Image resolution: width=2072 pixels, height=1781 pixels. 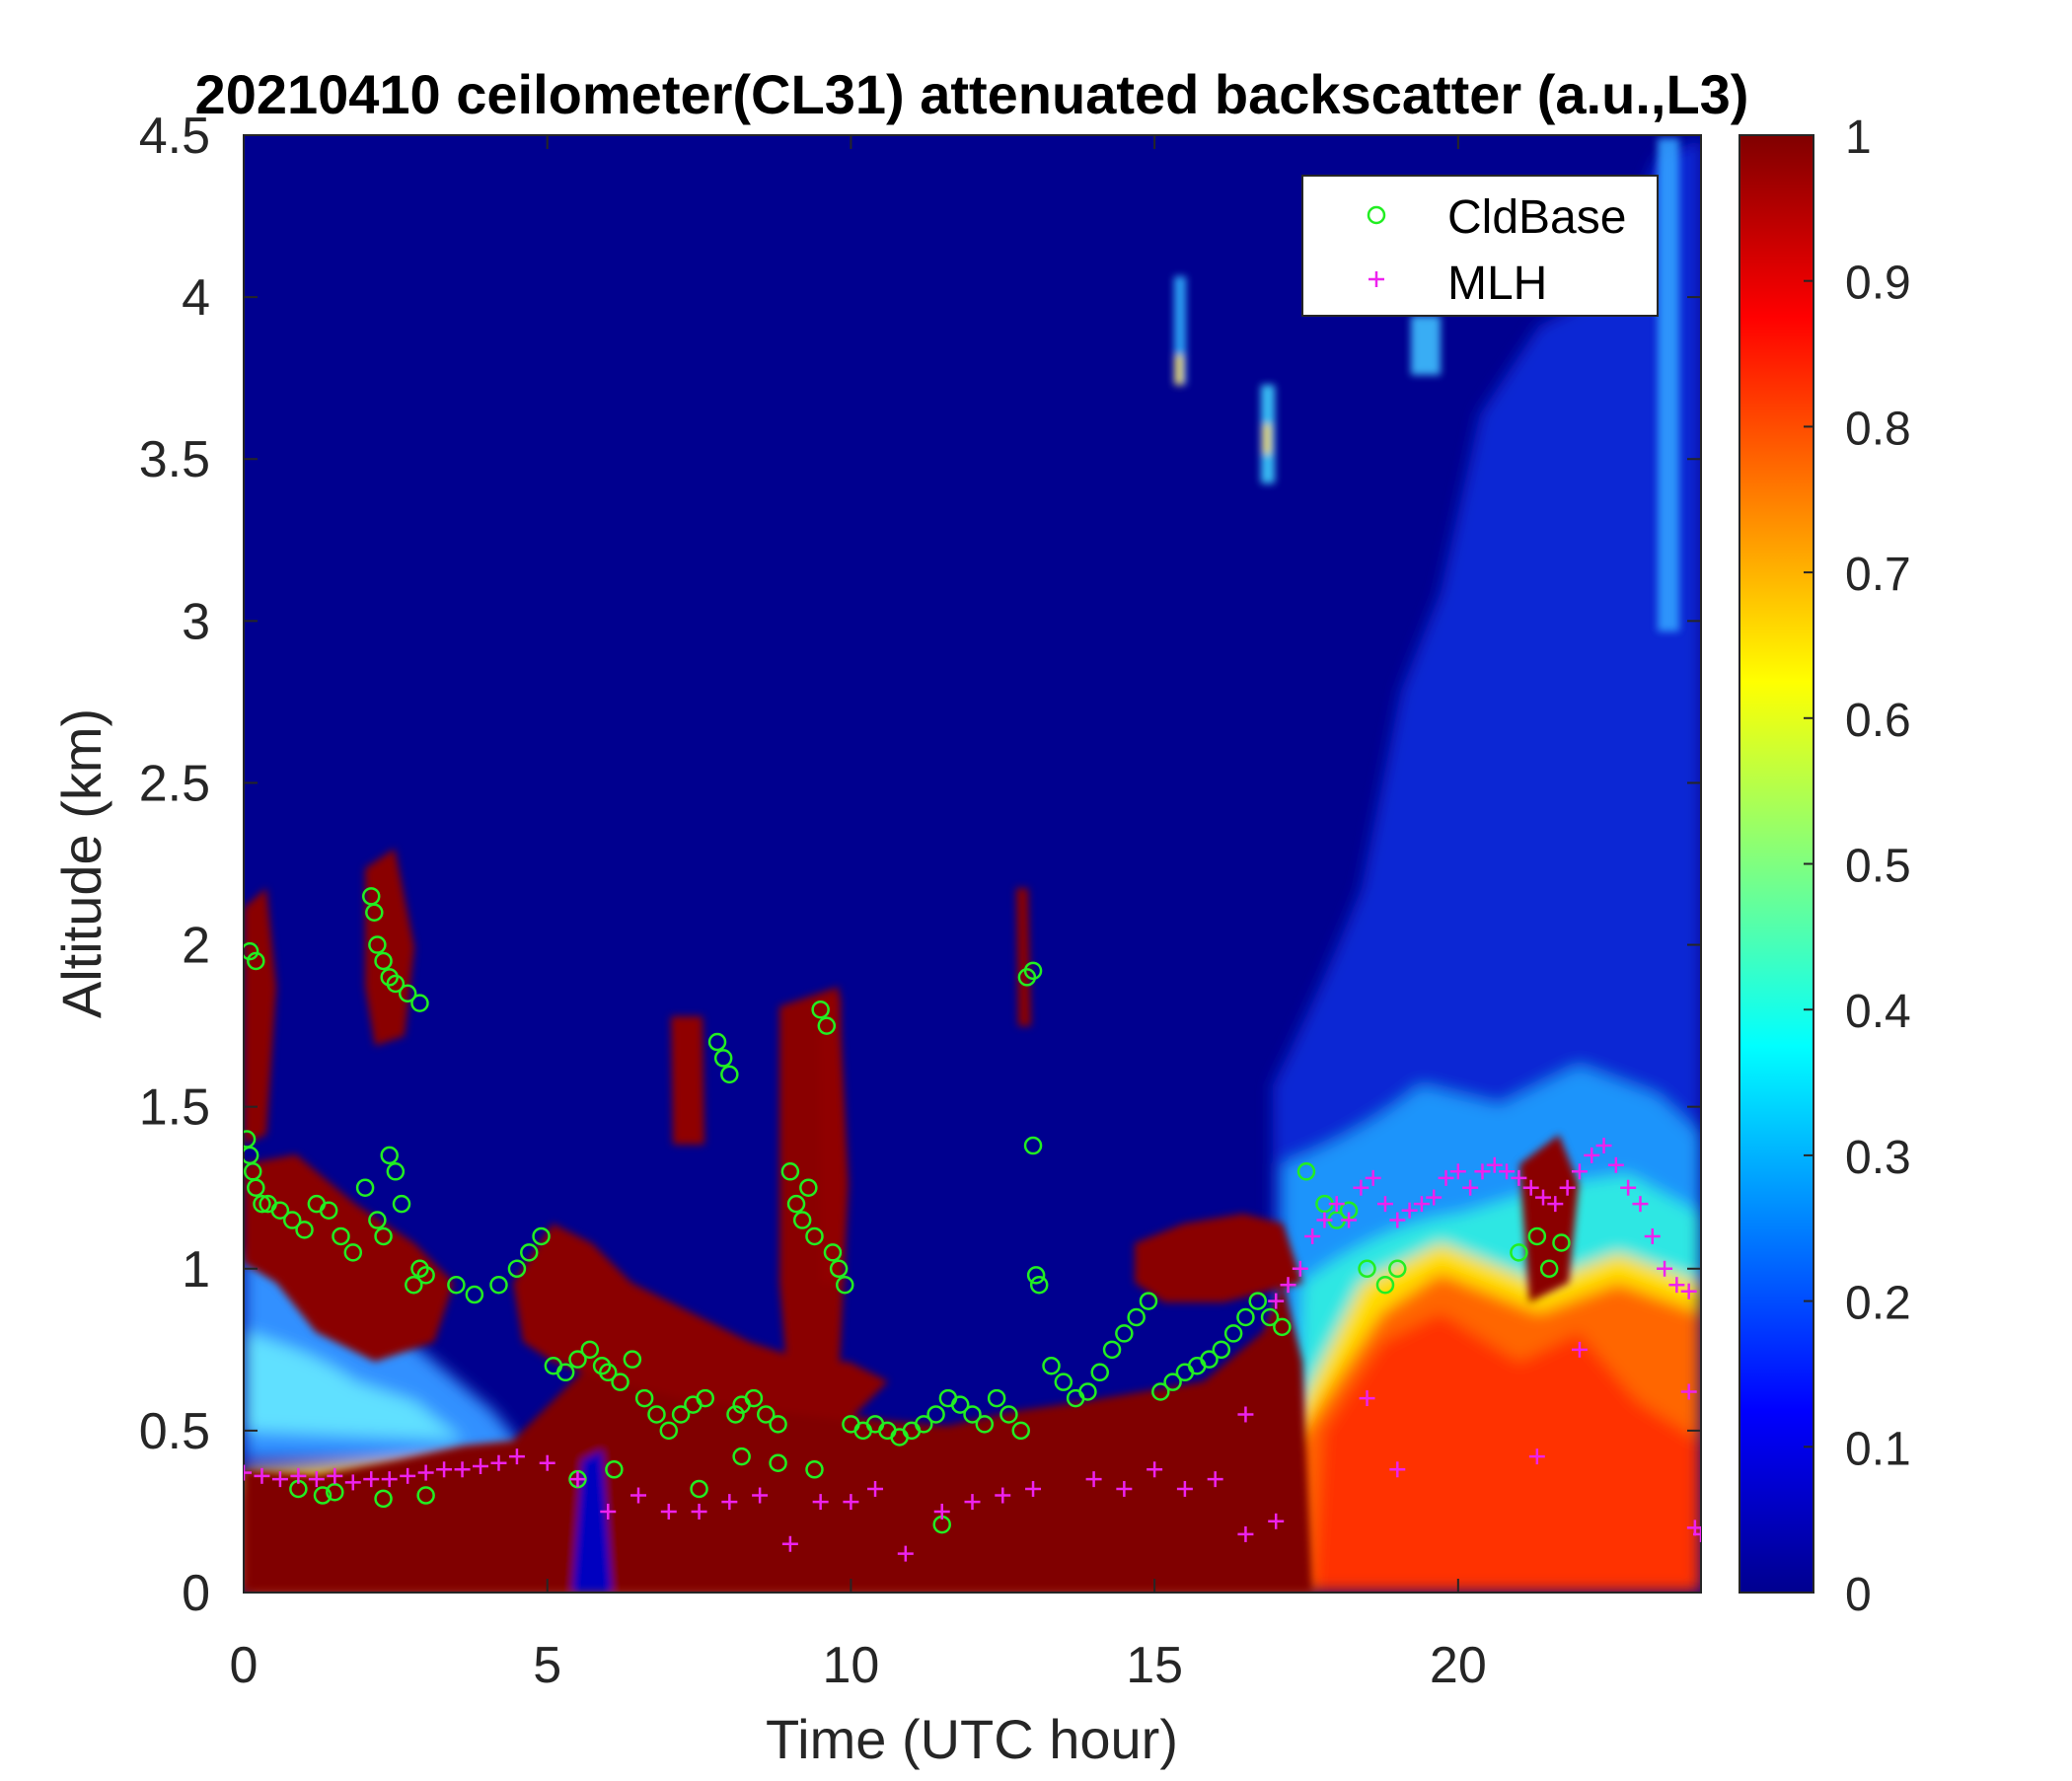 What do you see at coordinates (972, 1739) in the screenshot?
I see `x-axis-label: Time (UTC hour)` at bounding box center [972, 1739].